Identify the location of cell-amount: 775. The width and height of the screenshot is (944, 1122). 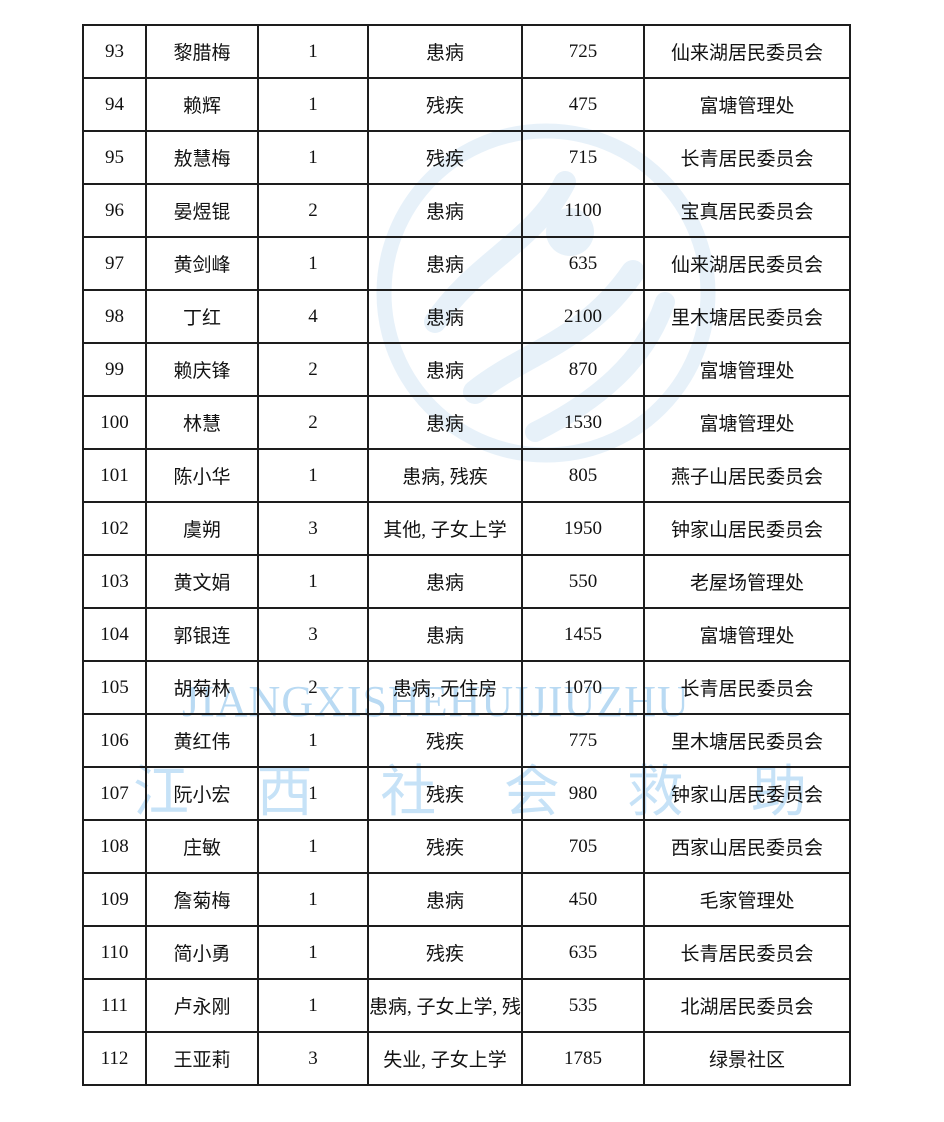
(583, 740).